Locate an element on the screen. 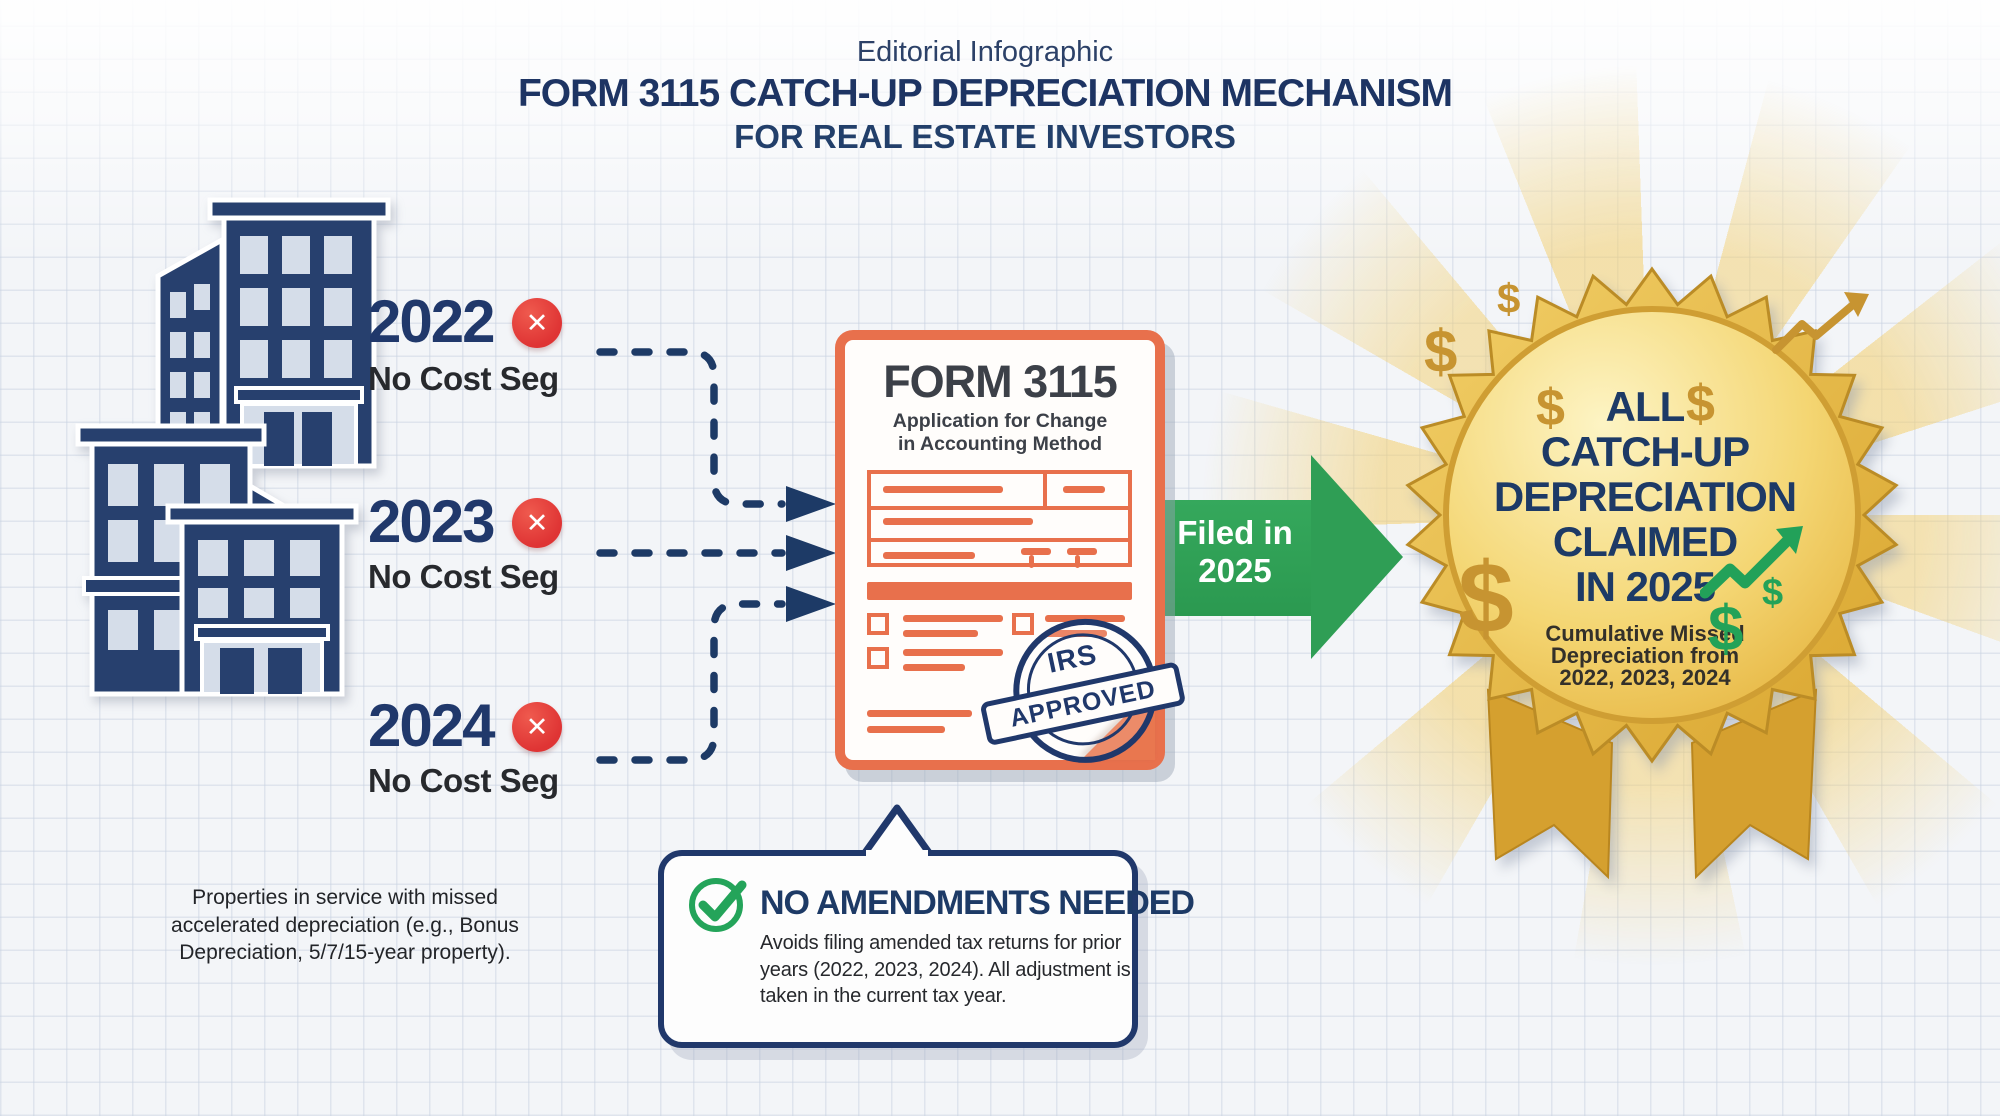 This screenshot has height=1116, width=2000. badge-subline-1: Cumulative Missed is located at coordinates (1645, 633).